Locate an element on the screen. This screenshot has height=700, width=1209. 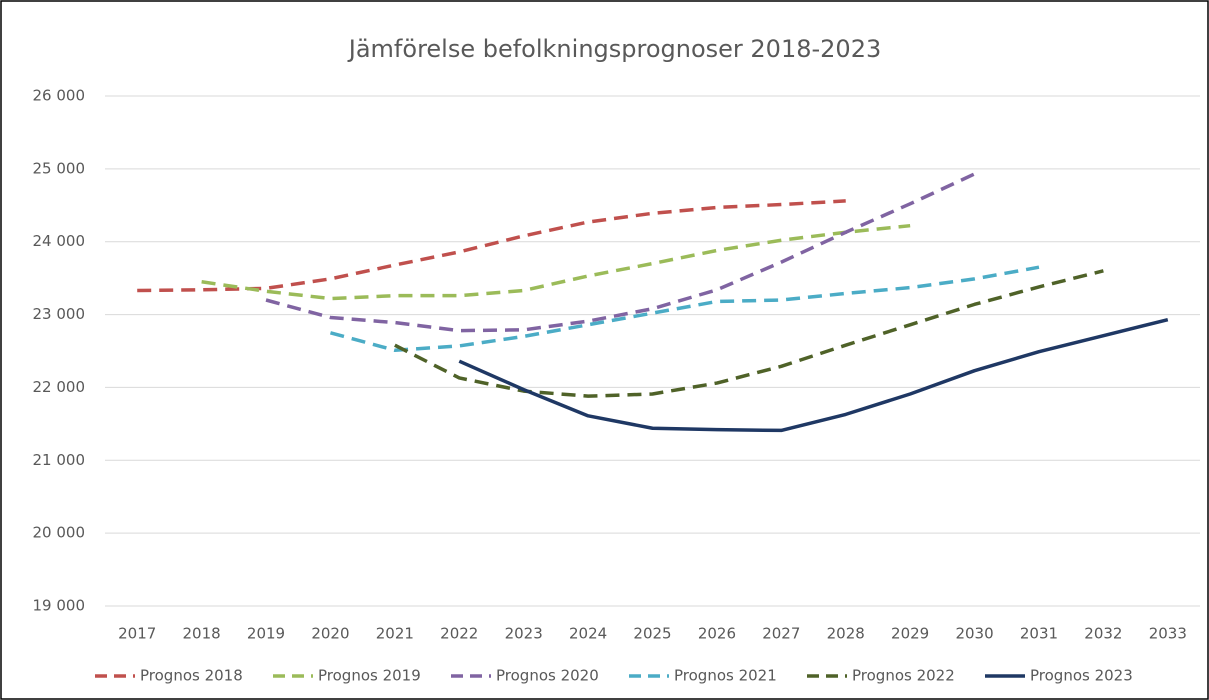
x-tick-label: 2017 is located at coordinates (137, 634).